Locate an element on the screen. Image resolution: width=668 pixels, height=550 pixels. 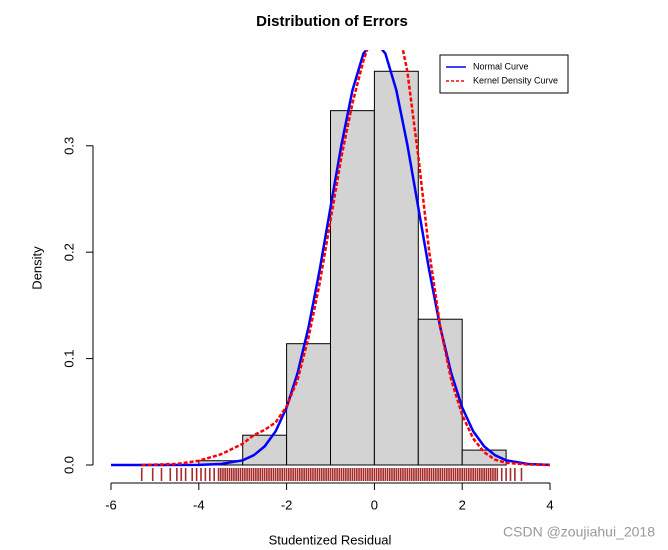
y-tick-label: 0.0 is located at coordinates (68, 465).